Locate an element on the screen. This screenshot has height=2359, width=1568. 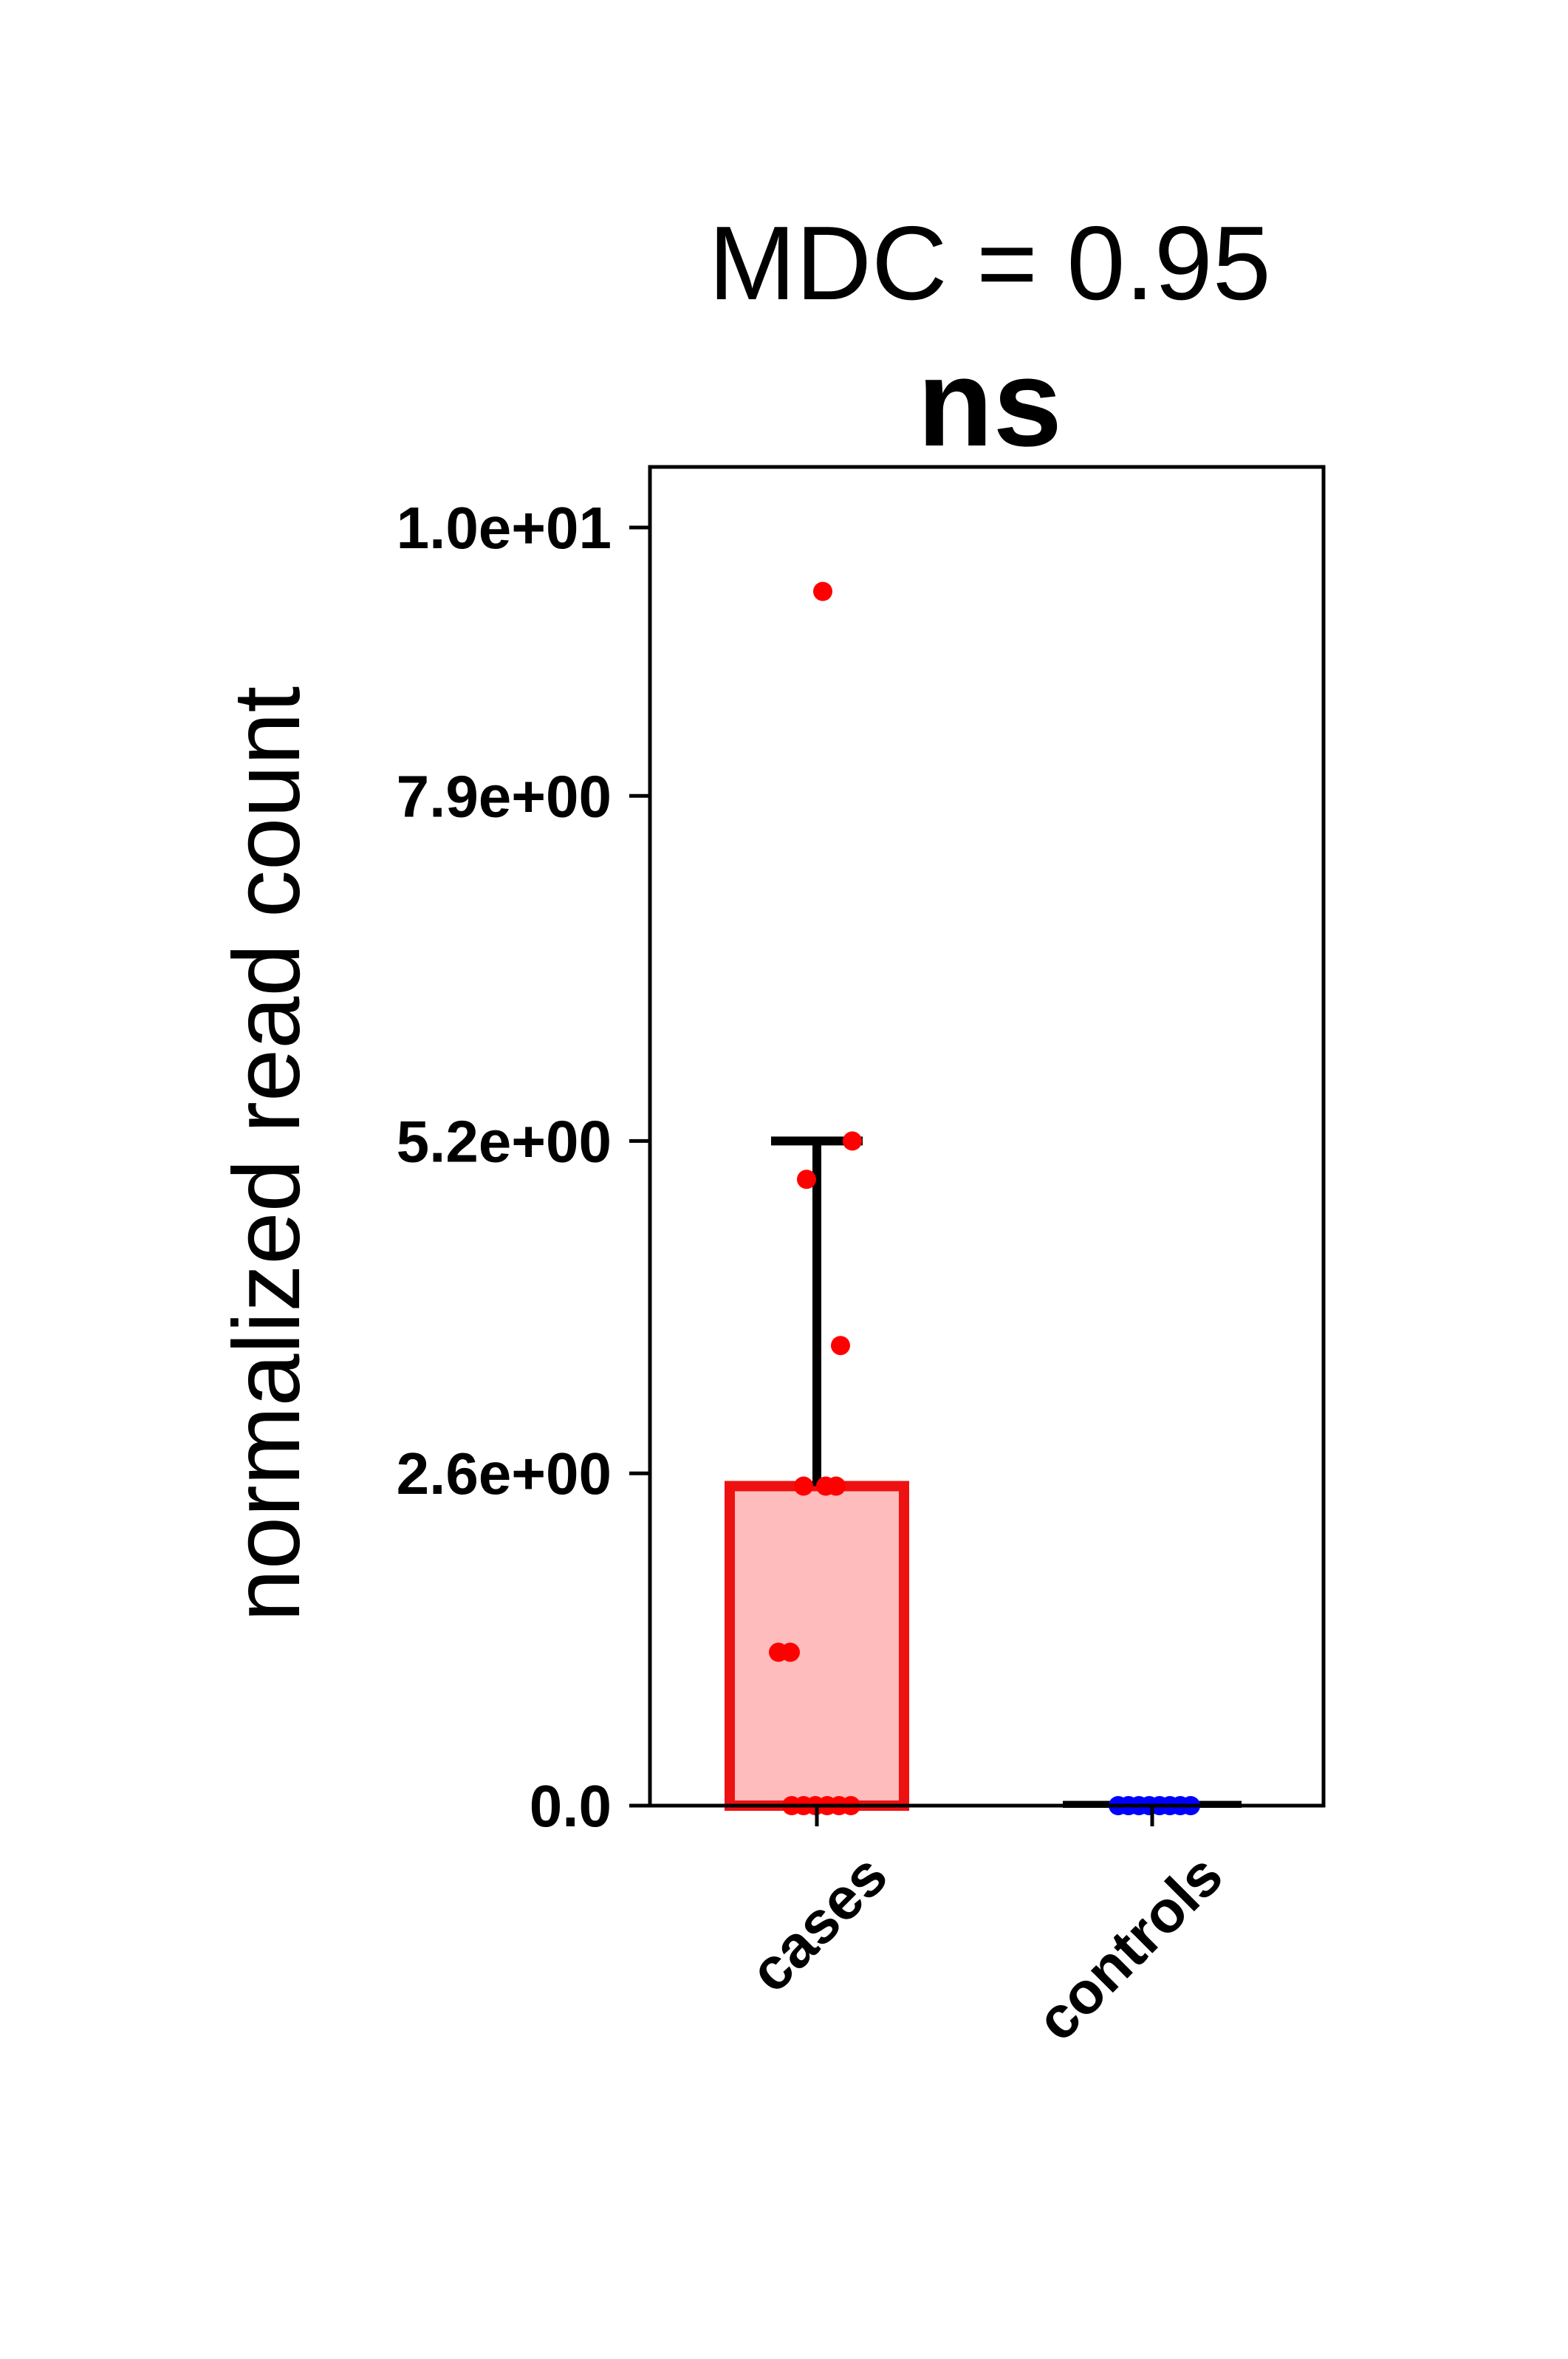
significance-label: ns is located at coordinates (989, 403).